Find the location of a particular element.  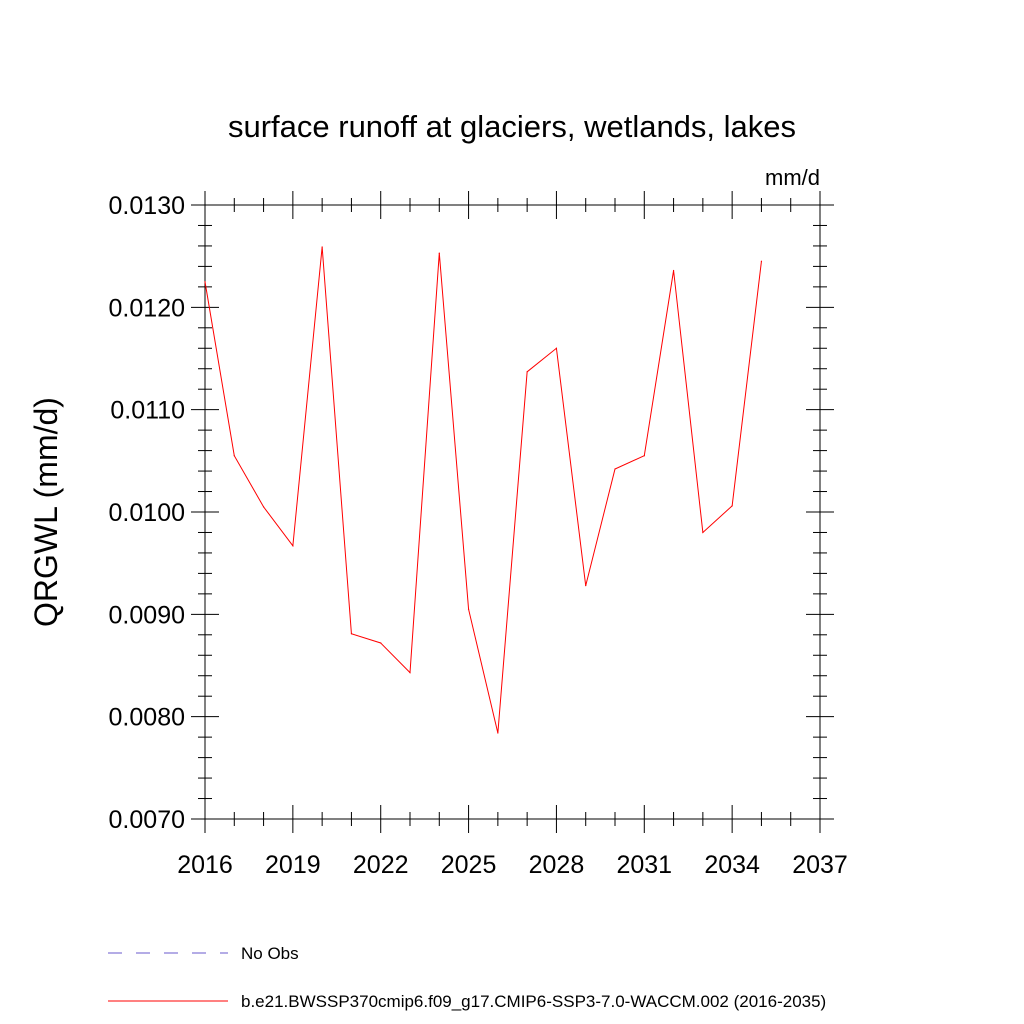

y-tick-label: 0.0130 is located at coordinates (147, 206).